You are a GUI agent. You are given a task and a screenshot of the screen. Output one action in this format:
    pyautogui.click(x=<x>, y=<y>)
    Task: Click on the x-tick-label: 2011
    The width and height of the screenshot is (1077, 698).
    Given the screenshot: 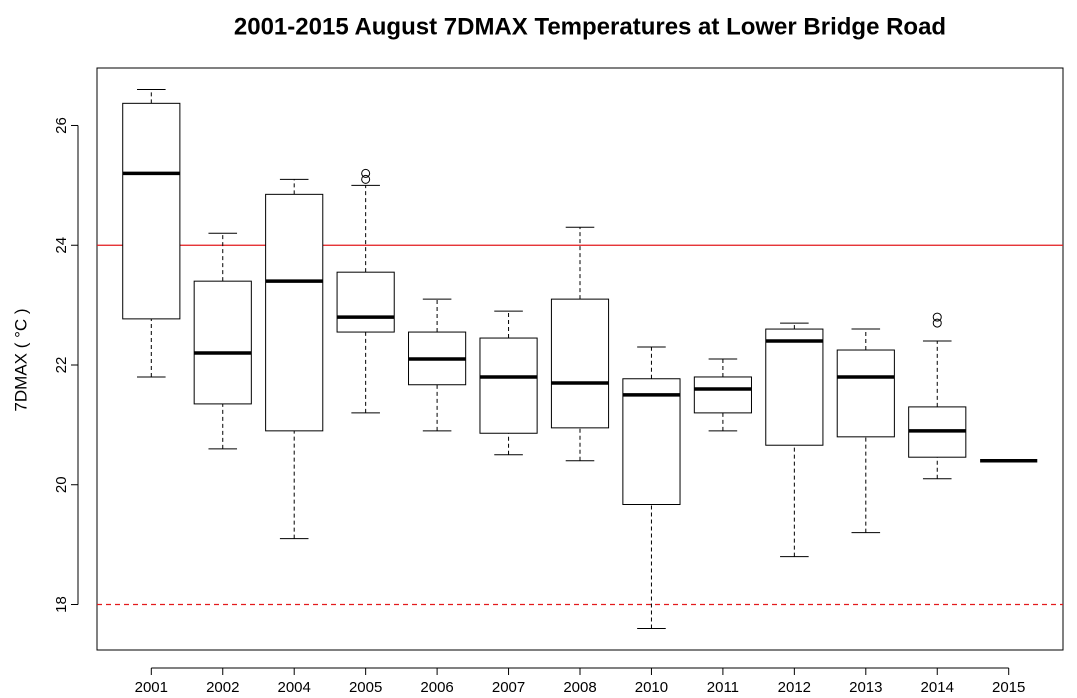 What is the action you would take?
    pyautogui.click(x=723, y=687)
    